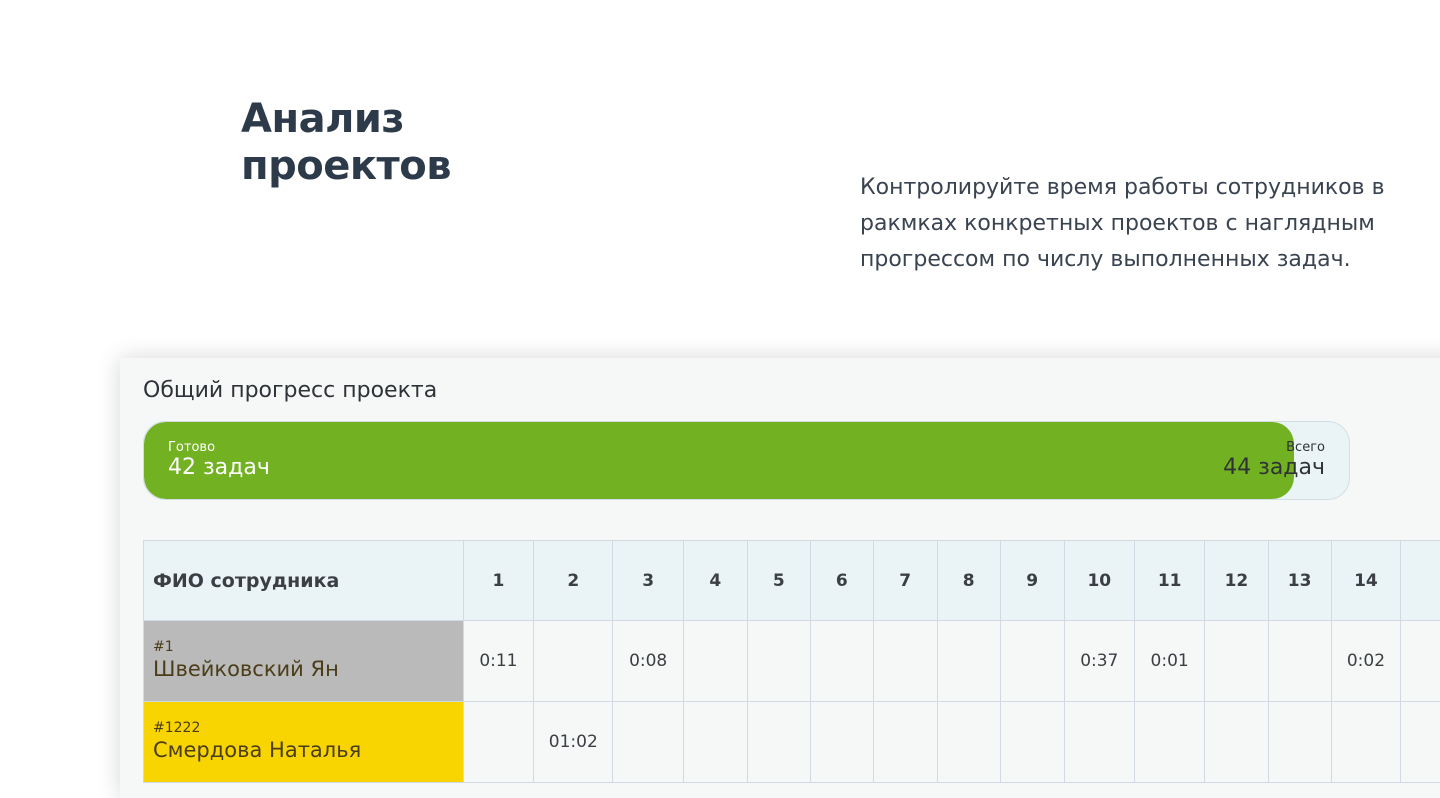 The image size is (1440, 798). I want to click on day-header: 1, so click(498, 581).